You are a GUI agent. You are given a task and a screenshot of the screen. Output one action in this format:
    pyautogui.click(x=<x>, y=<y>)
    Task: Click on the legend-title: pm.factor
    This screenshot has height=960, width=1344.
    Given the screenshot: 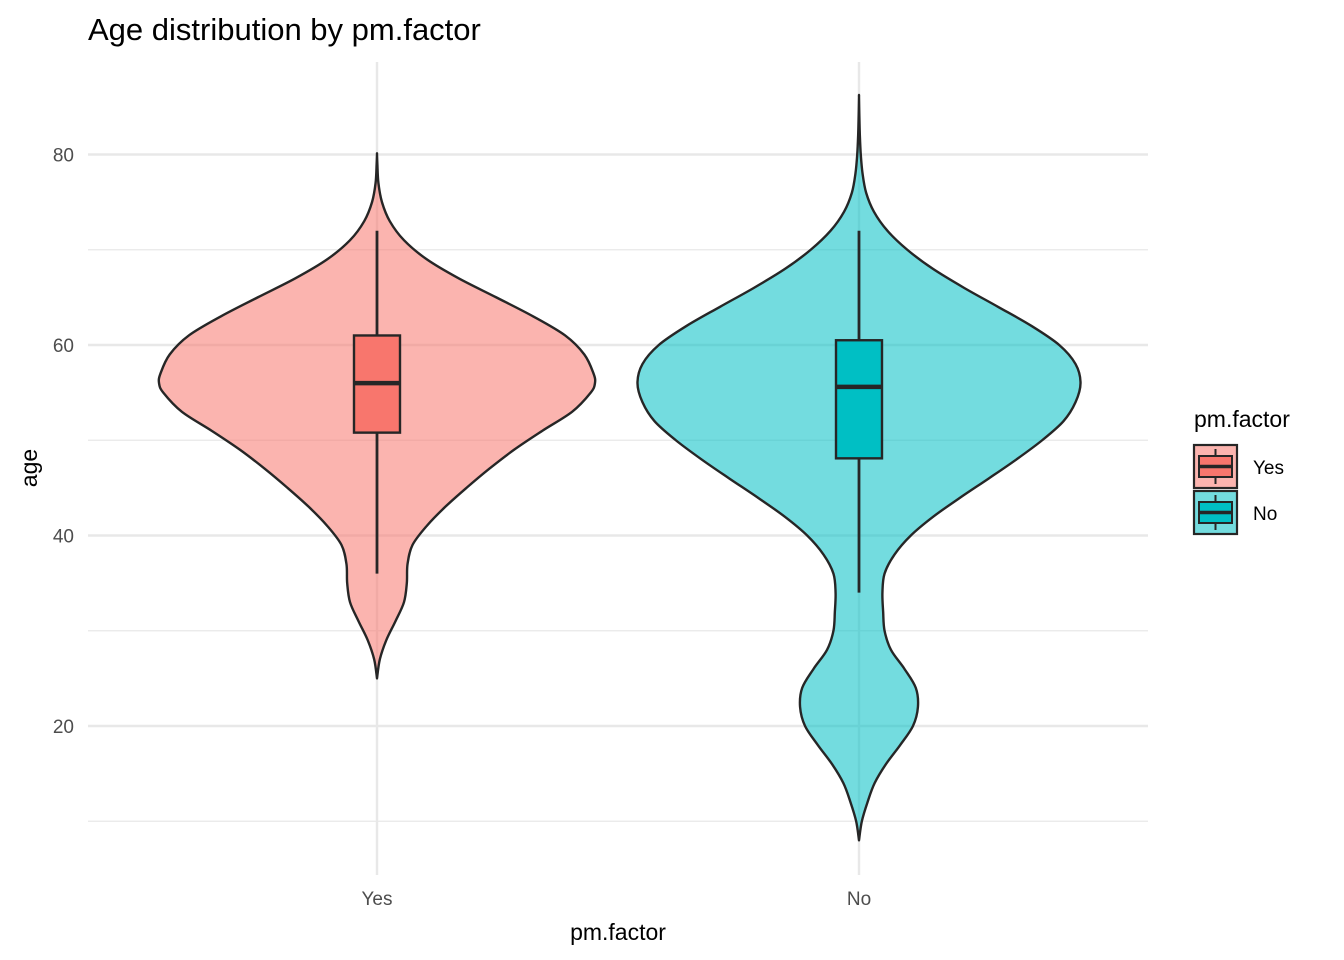 What is the action you would take?
    pyautogui.click(x=1242, y=419)
    